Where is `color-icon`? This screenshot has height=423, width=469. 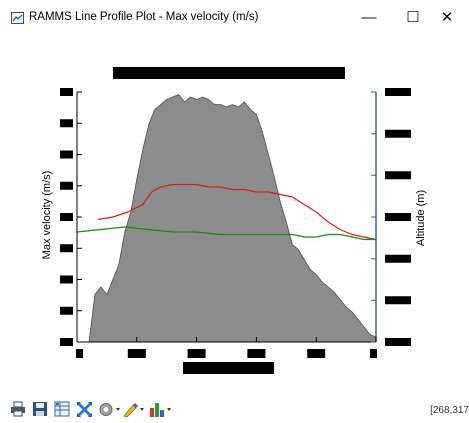 color-icon is located at coordinates (134, 409).